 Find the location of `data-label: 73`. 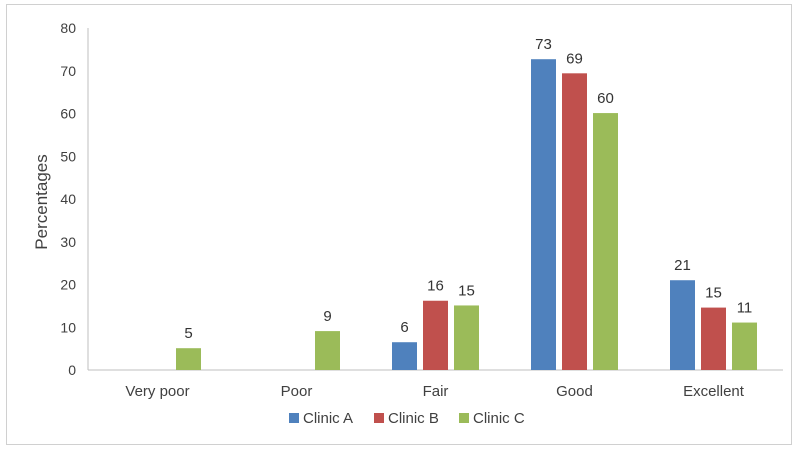

data-label: 73 is located at coordinates (543, 44).